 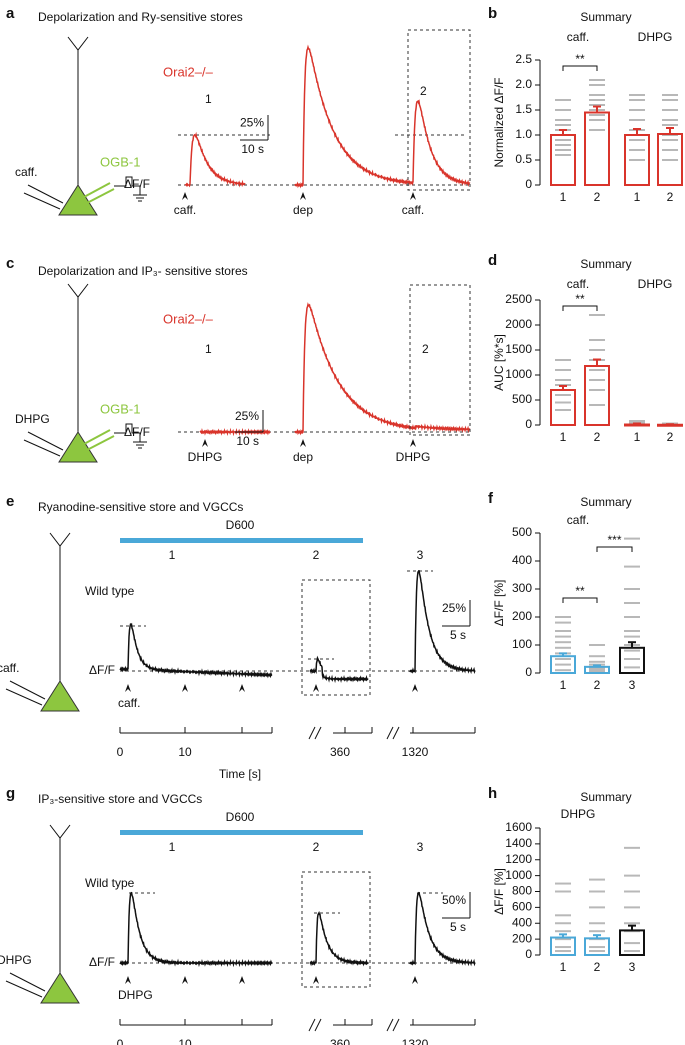 I want to click on panel-title: Depolarization and IP₃- sensitive stores, so click(x=143, y=271).